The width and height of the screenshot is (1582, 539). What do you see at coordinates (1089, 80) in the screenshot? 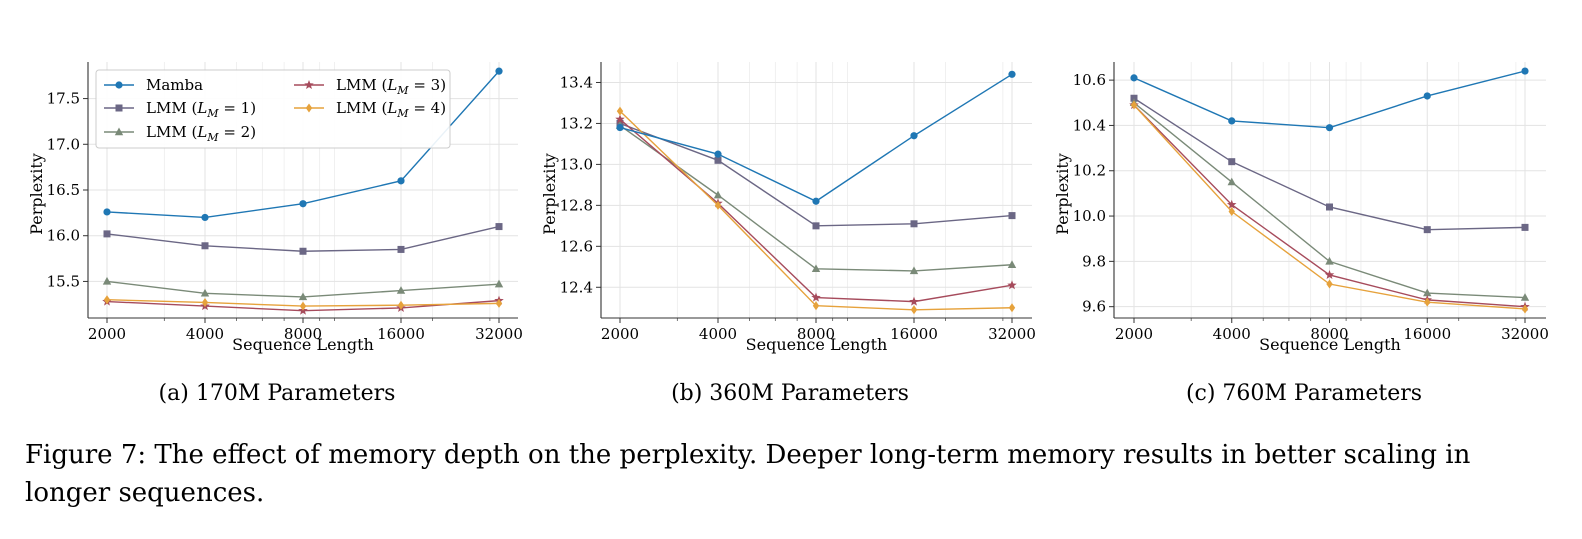
I see `y-tick-label: 10.6` at bounding box center [1089, 80].